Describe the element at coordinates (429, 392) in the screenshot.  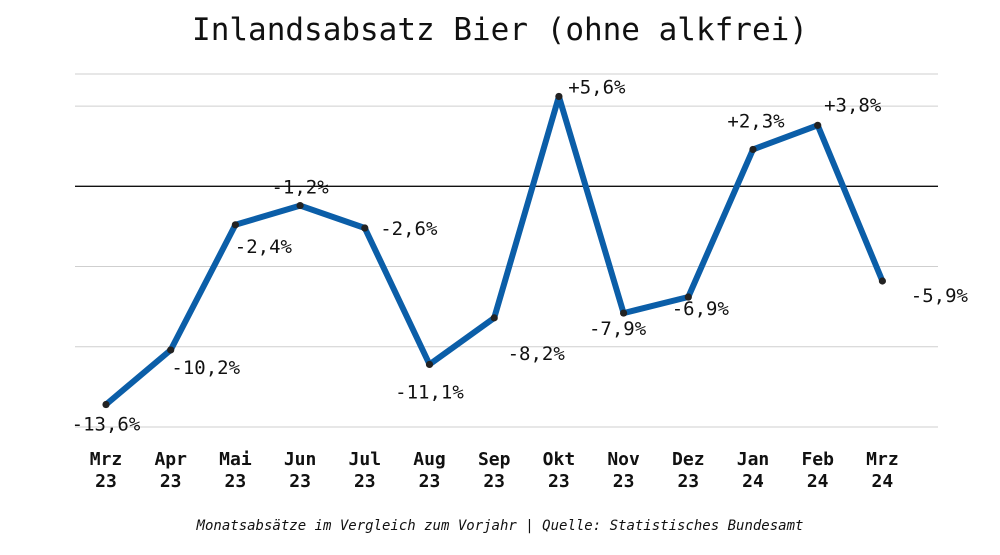
I see `data-label: -11,1%` at that location.